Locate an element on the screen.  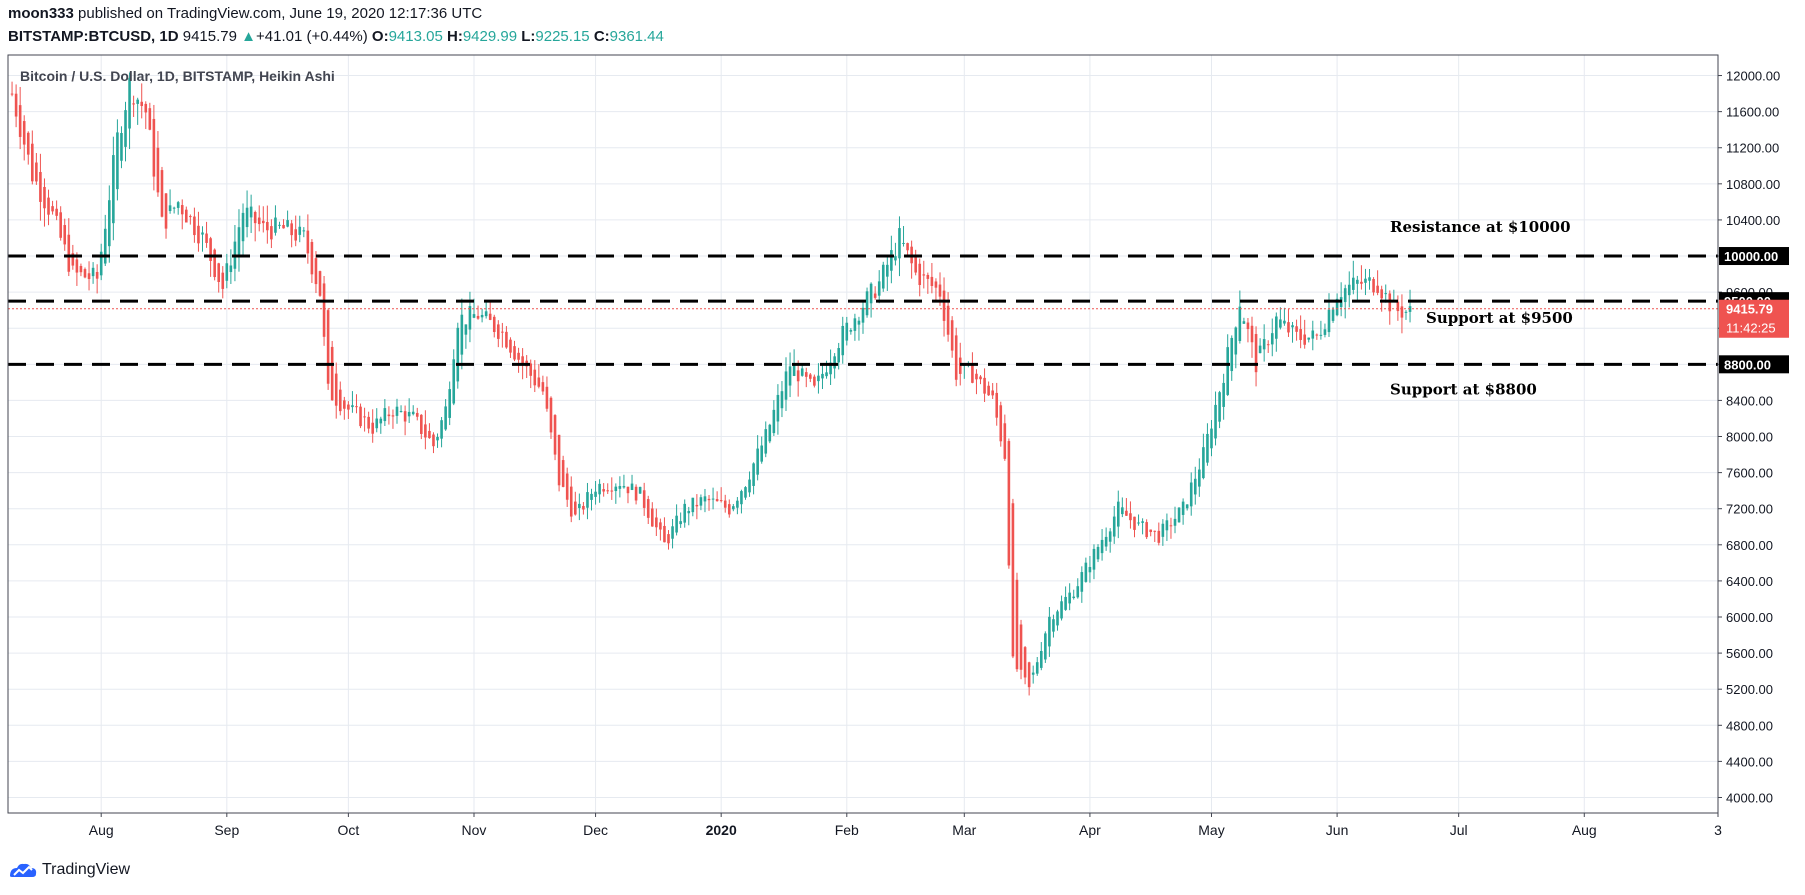
y-tick-label: 8000.00 is located at coordinates (1749, 437).